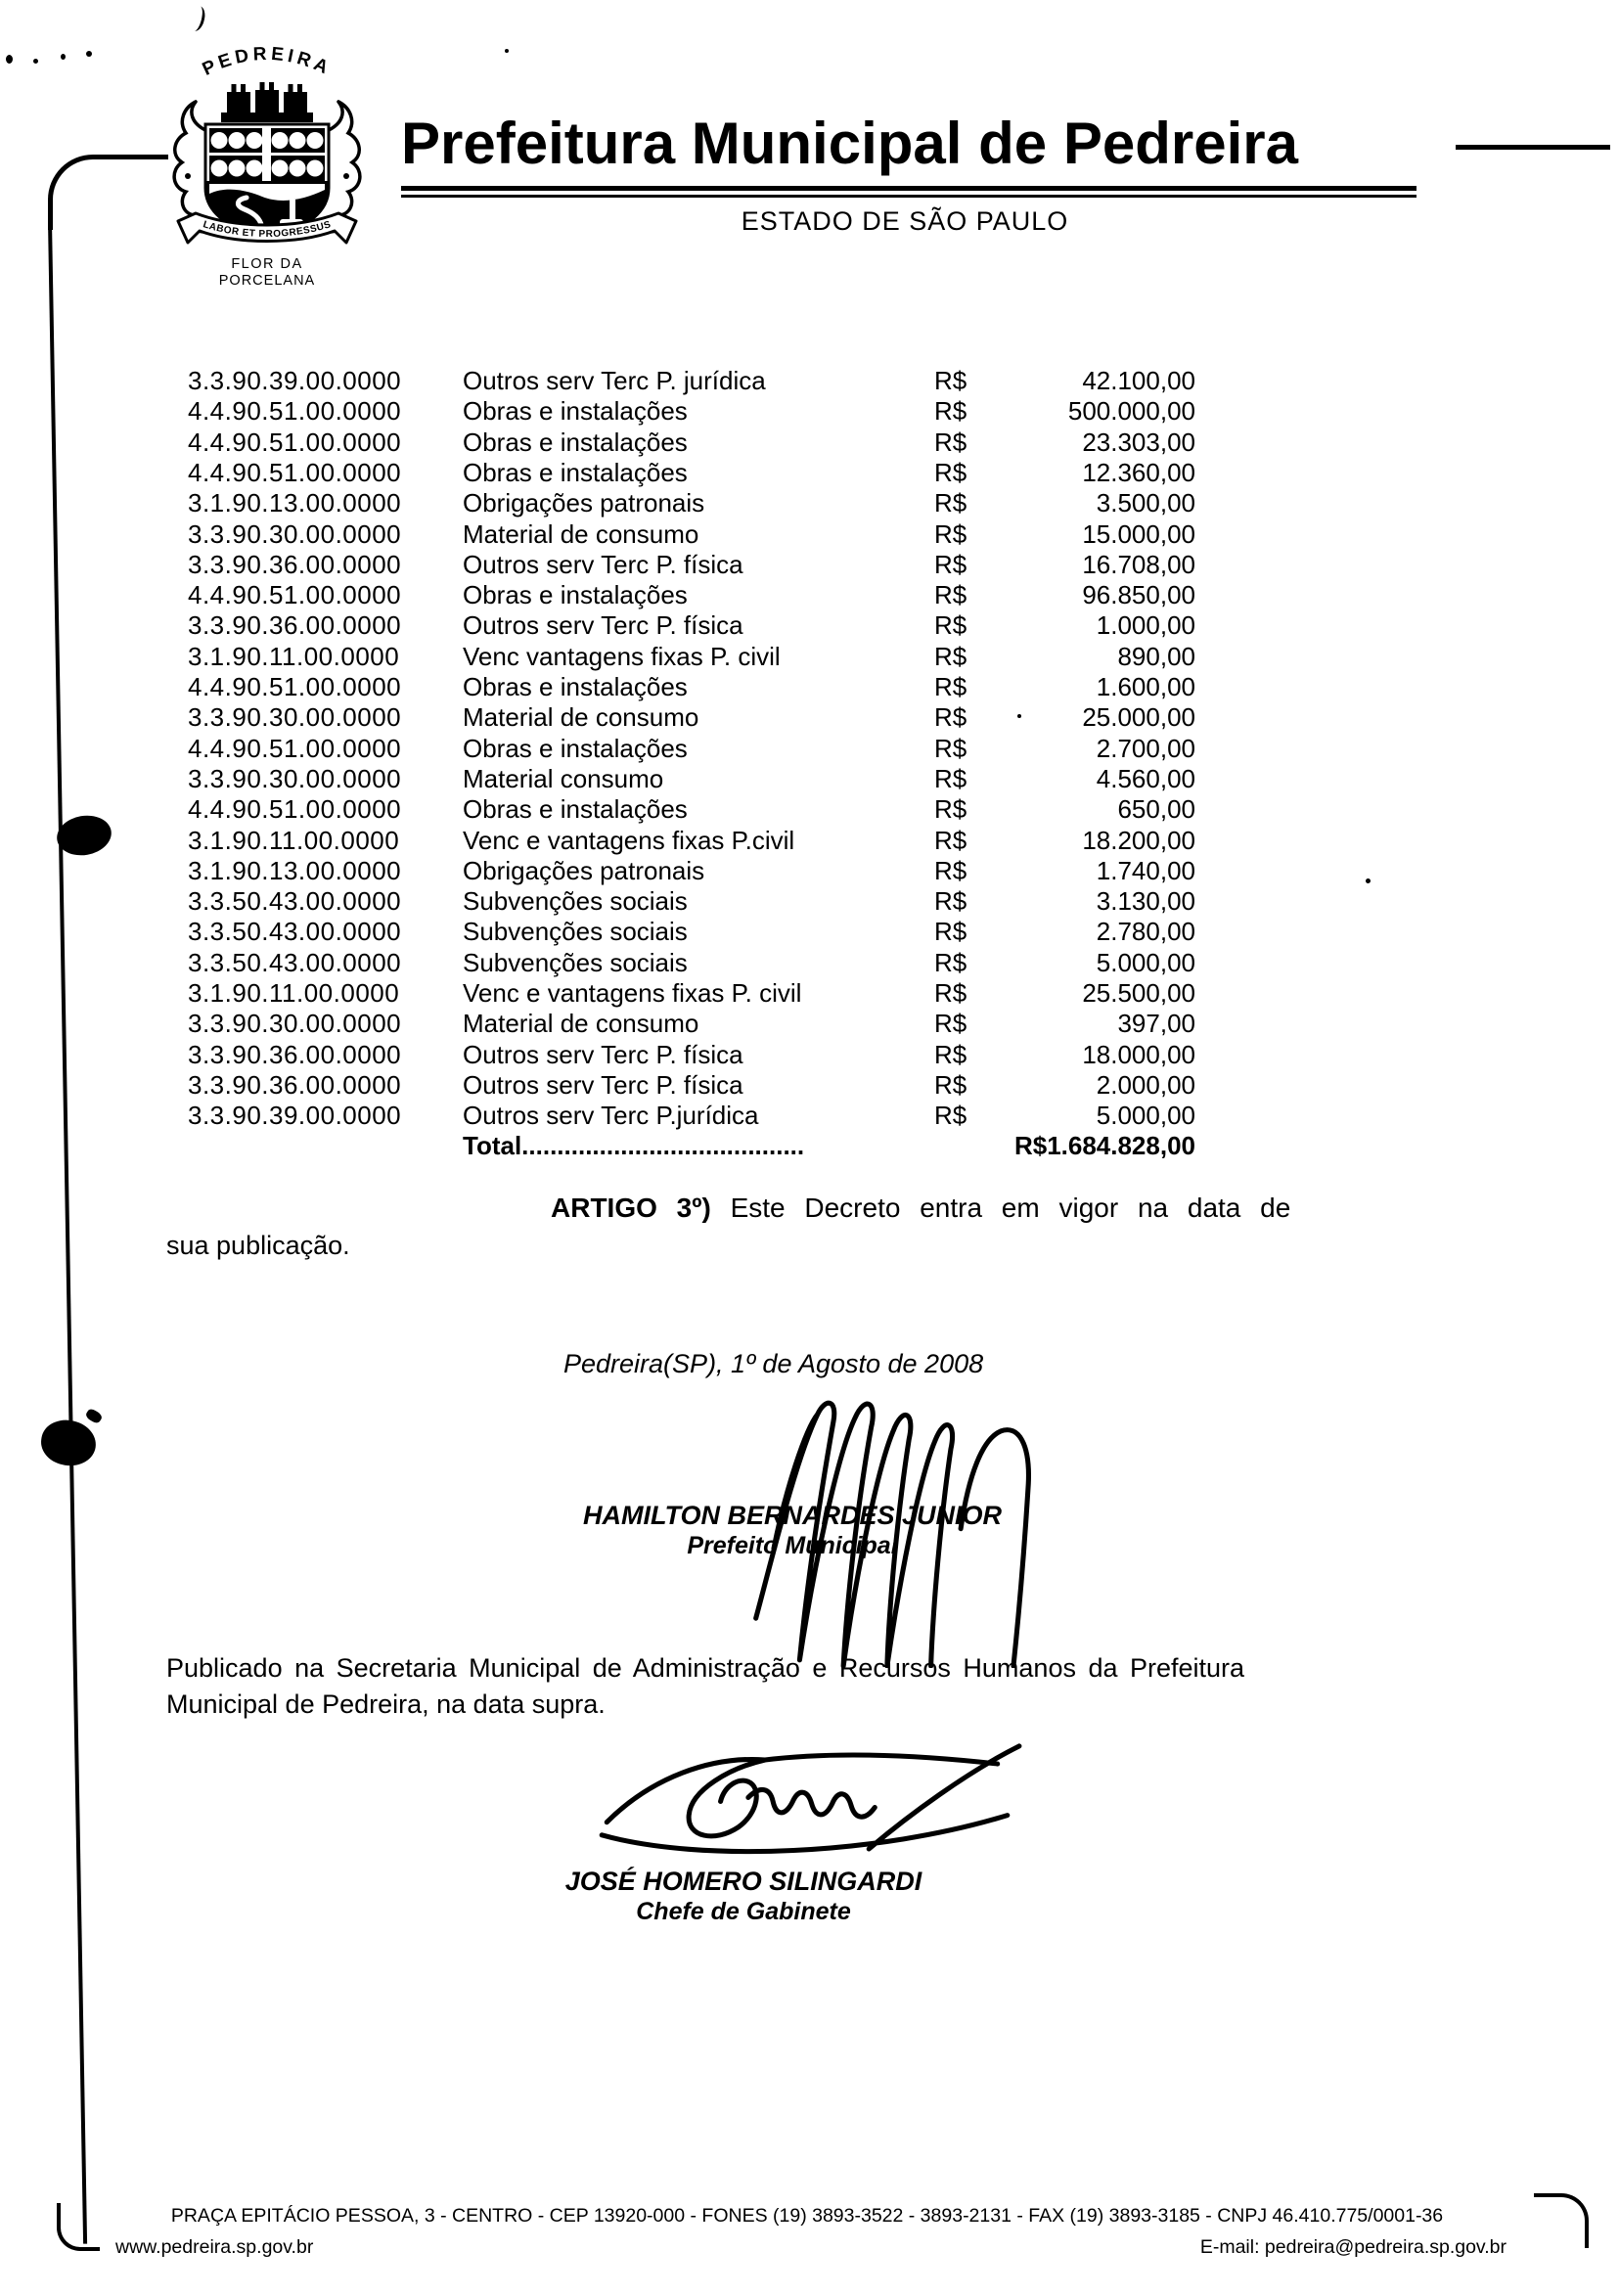 Image resolution: width=1619 pixels, height=2296 pixels. Describe the element at coordinates (1138, 380) in the screenshot. I see `budget-value: 42.100,00` at that location.